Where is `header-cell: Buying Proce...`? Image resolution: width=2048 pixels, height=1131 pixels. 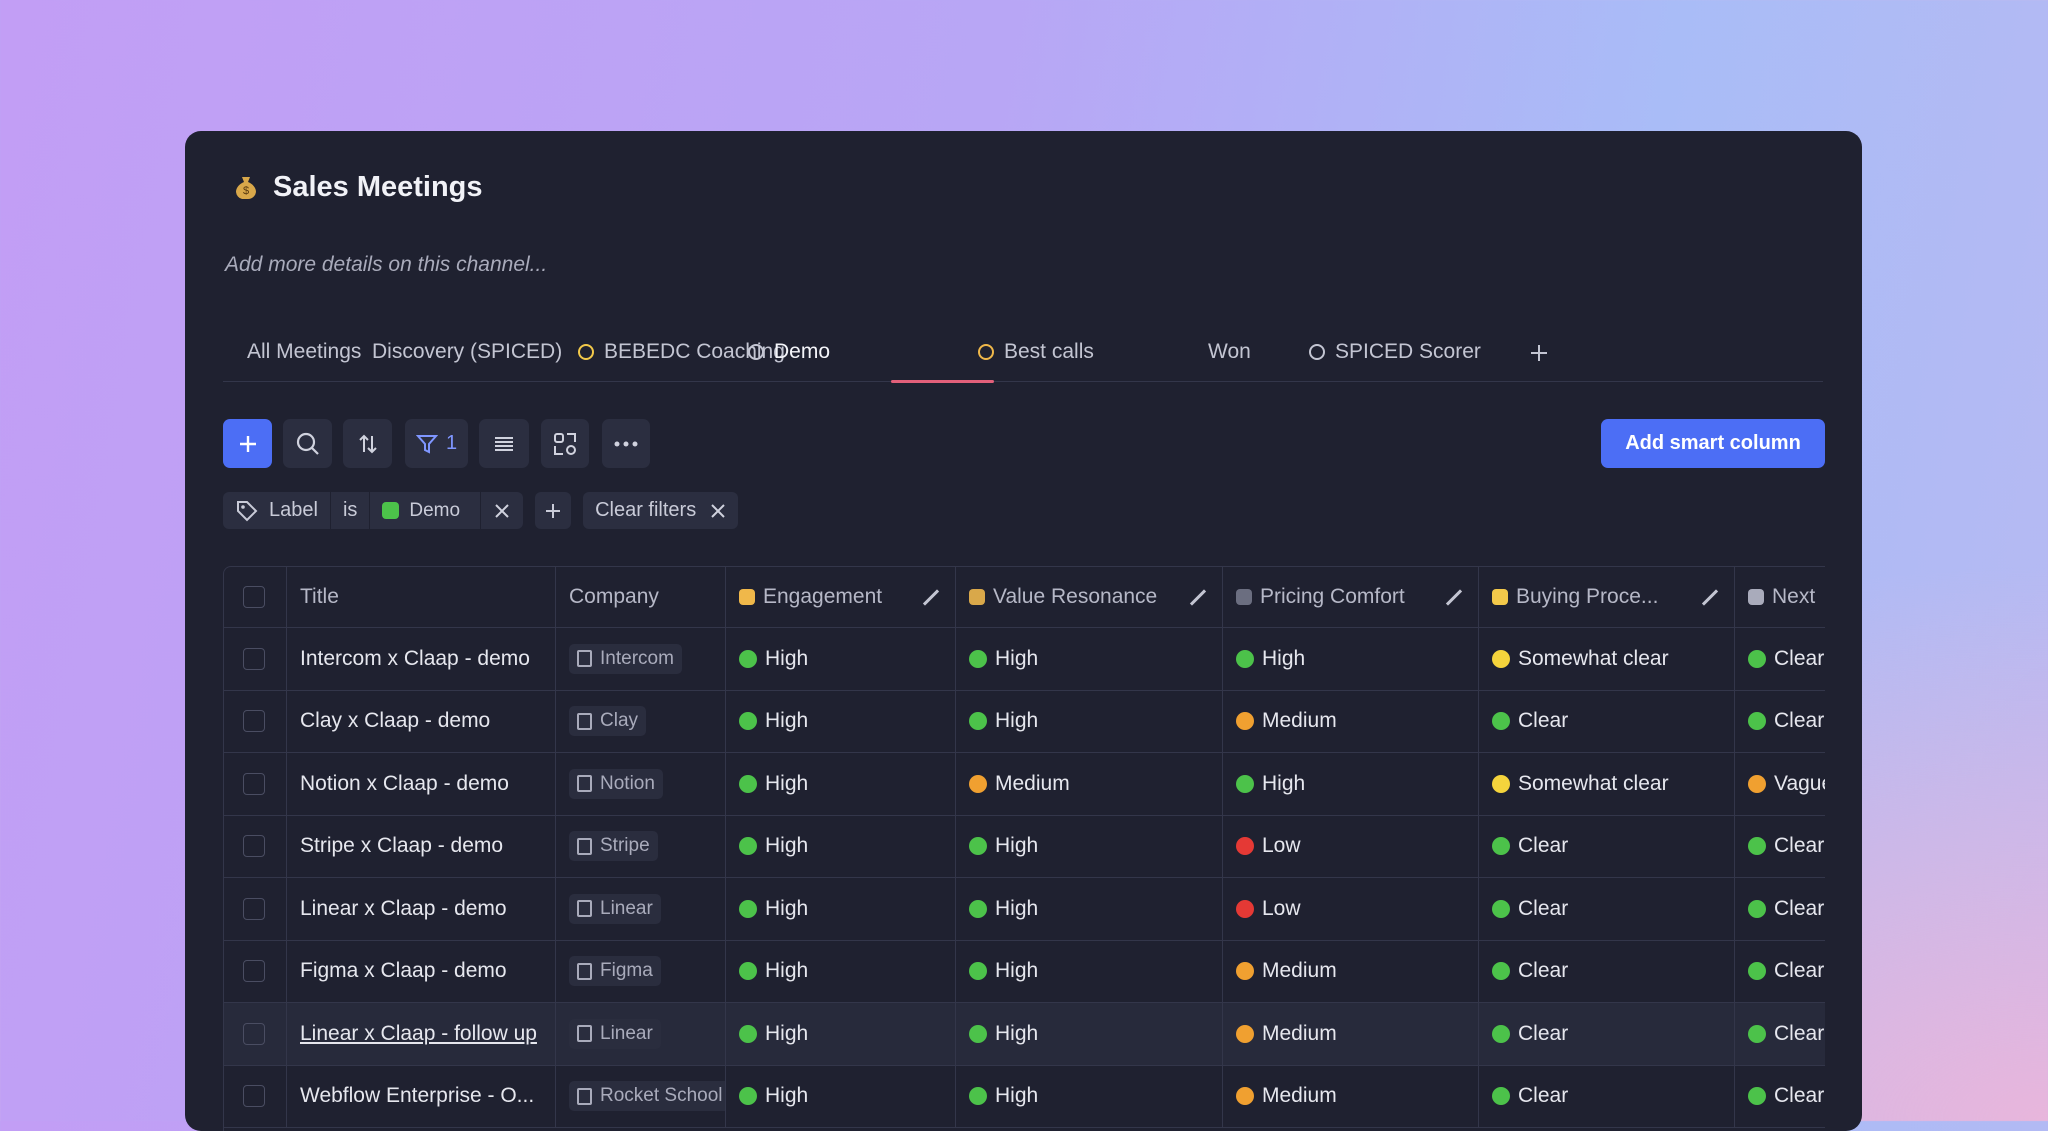
header-cell: Buying Proce... is located at coordinates (1607, 597).